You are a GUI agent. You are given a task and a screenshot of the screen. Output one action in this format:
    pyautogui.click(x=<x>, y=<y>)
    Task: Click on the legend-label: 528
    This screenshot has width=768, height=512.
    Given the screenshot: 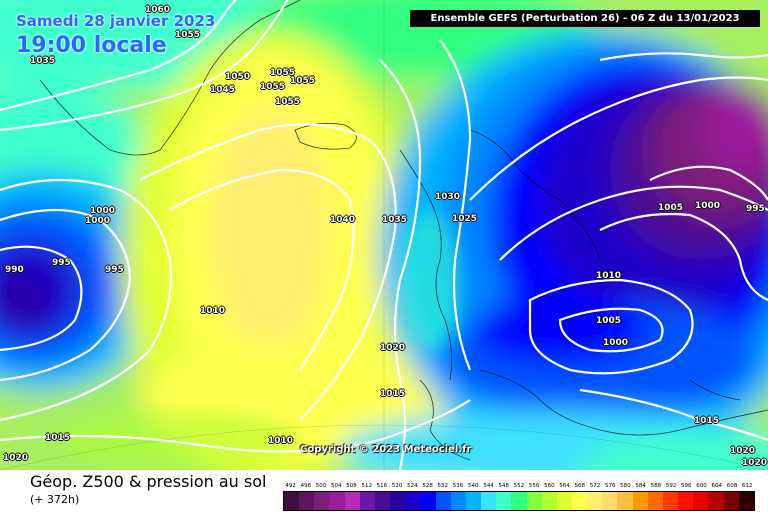 What is the action you would take?
    pyautogui.click(x=427, y=486)
    